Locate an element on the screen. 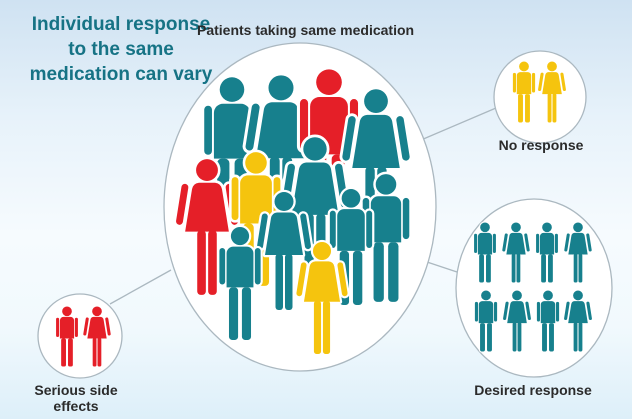 The width and height of the screenshot is (632, 419). connector-serious-side-effects is located at coordinates (140, 287).